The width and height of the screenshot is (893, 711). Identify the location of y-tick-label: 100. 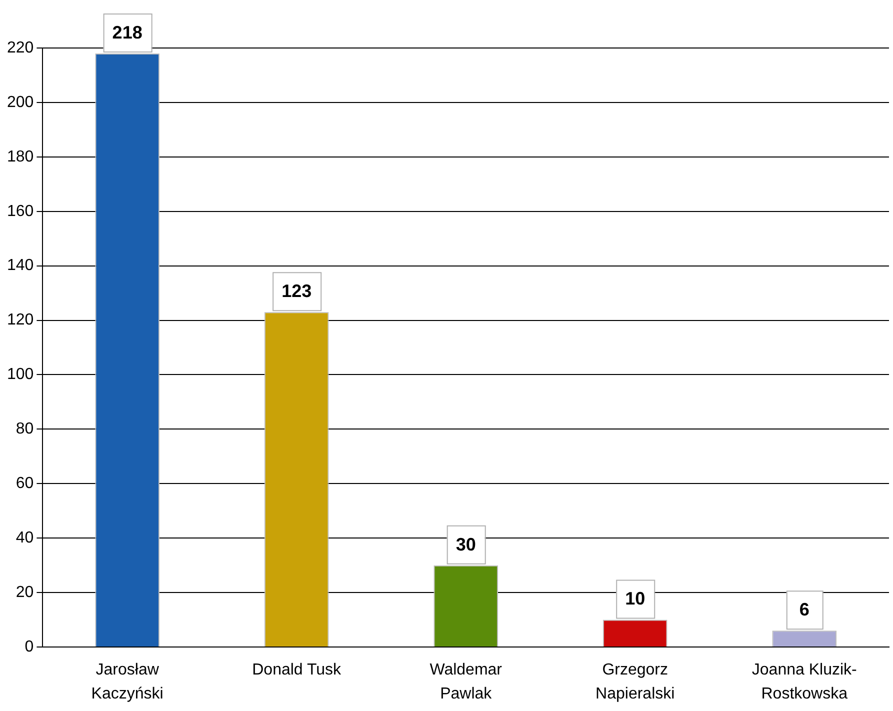
(20, 375).